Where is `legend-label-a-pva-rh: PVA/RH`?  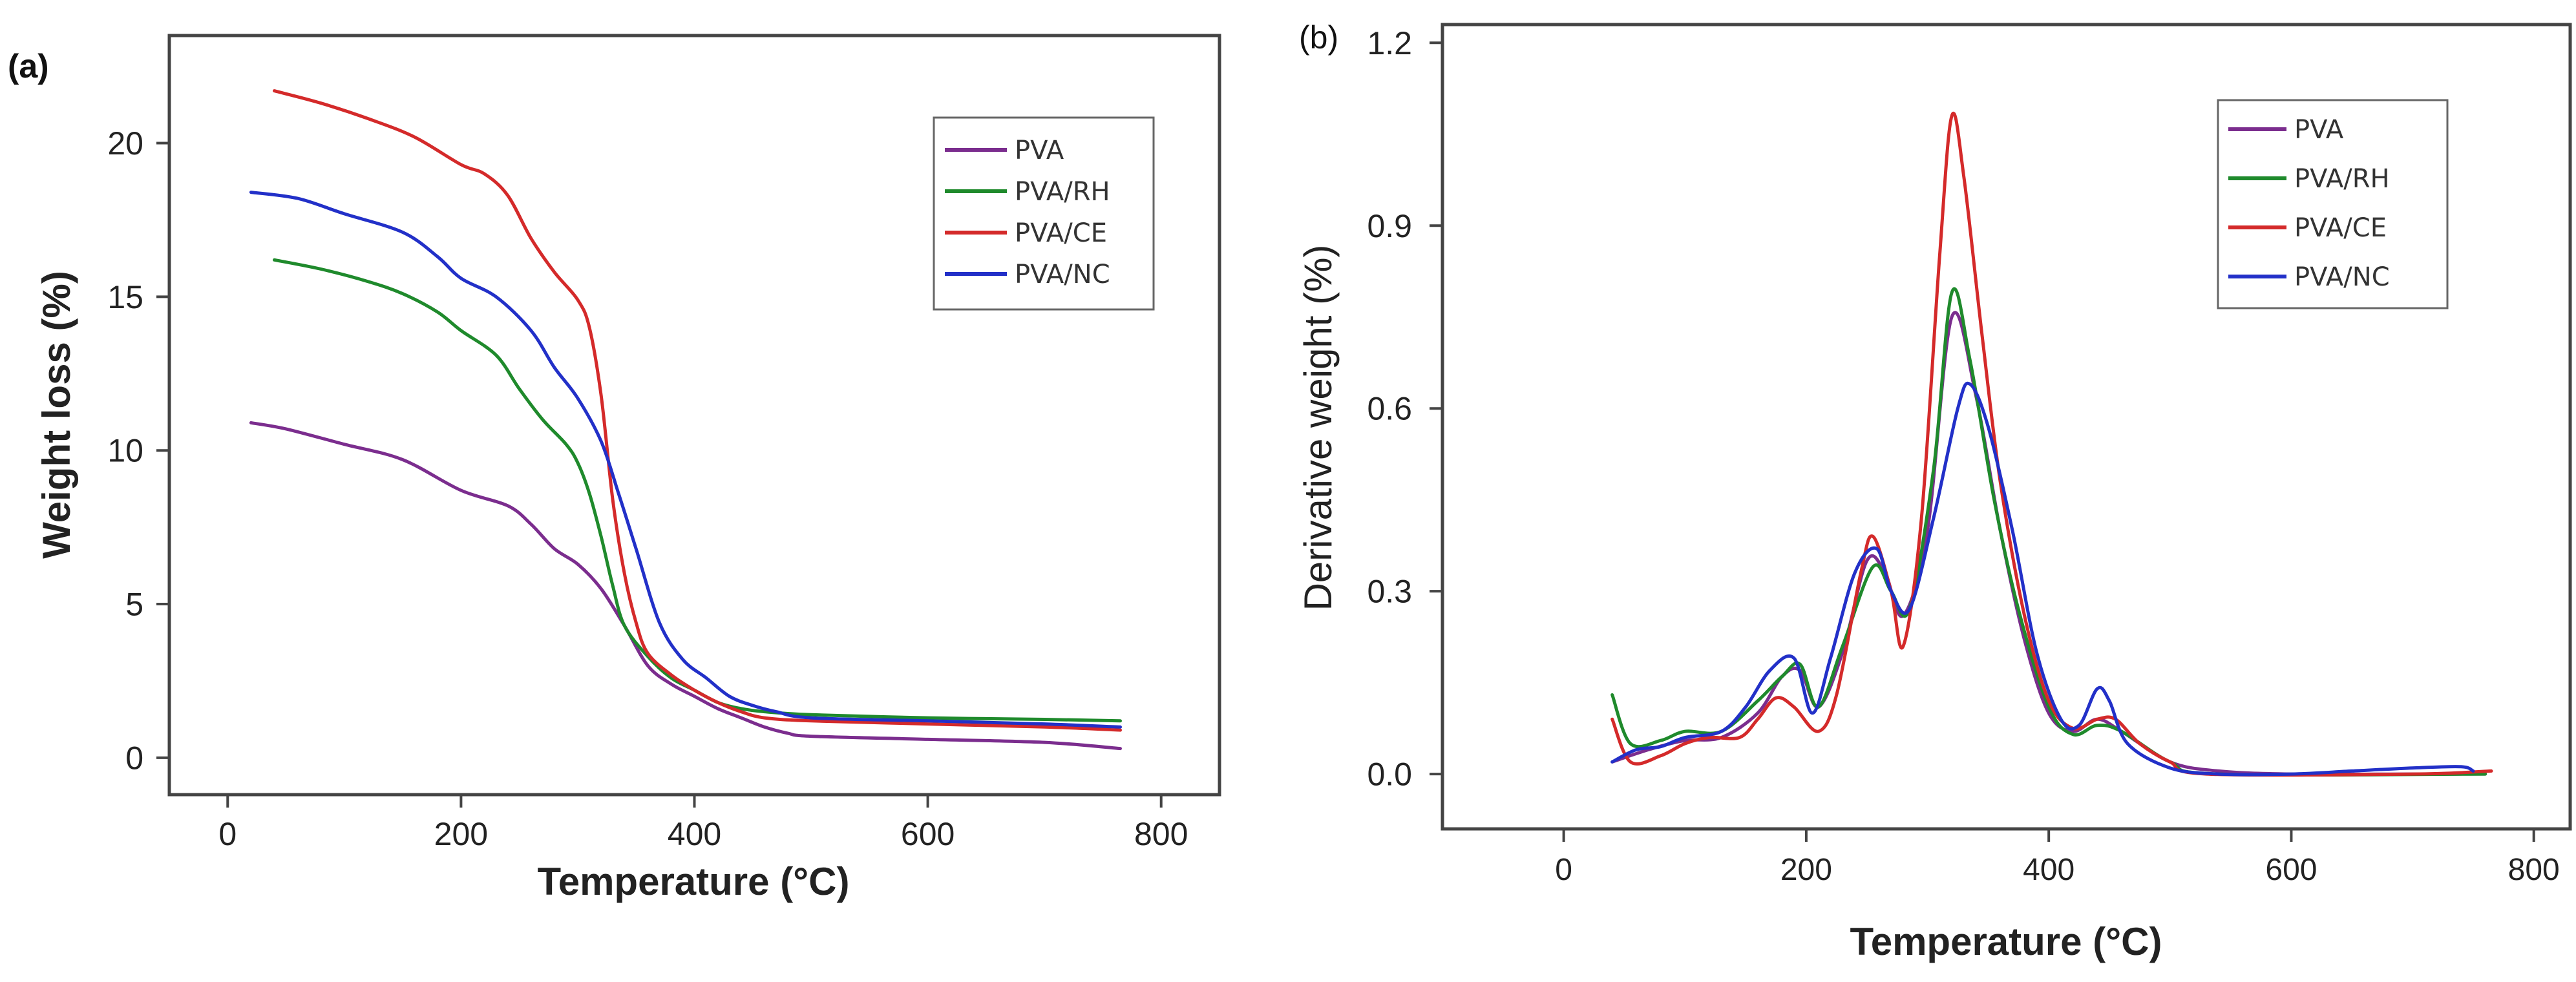
legend-label-a-pva-rh: PVA/RH is located at coordinates (1062, 192).